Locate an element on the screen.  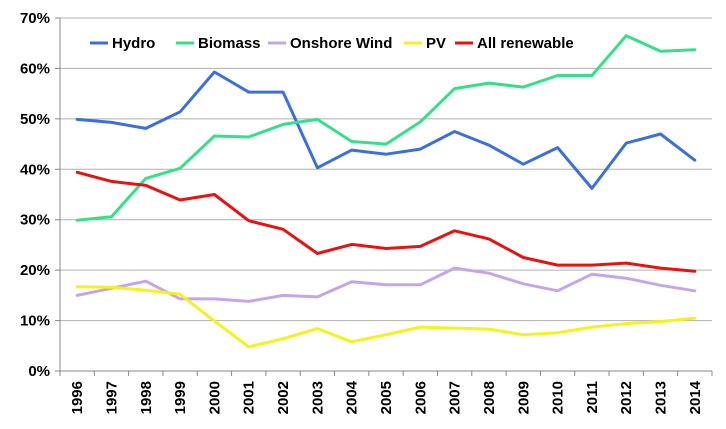
legend-label: PV is located at coordinates (436, 43).